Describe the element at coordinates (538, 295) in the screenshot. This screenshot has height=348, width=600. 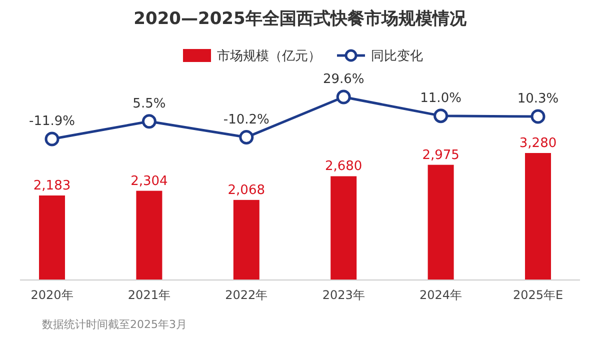
I see `x-tick-label: 2025年E` at that location.